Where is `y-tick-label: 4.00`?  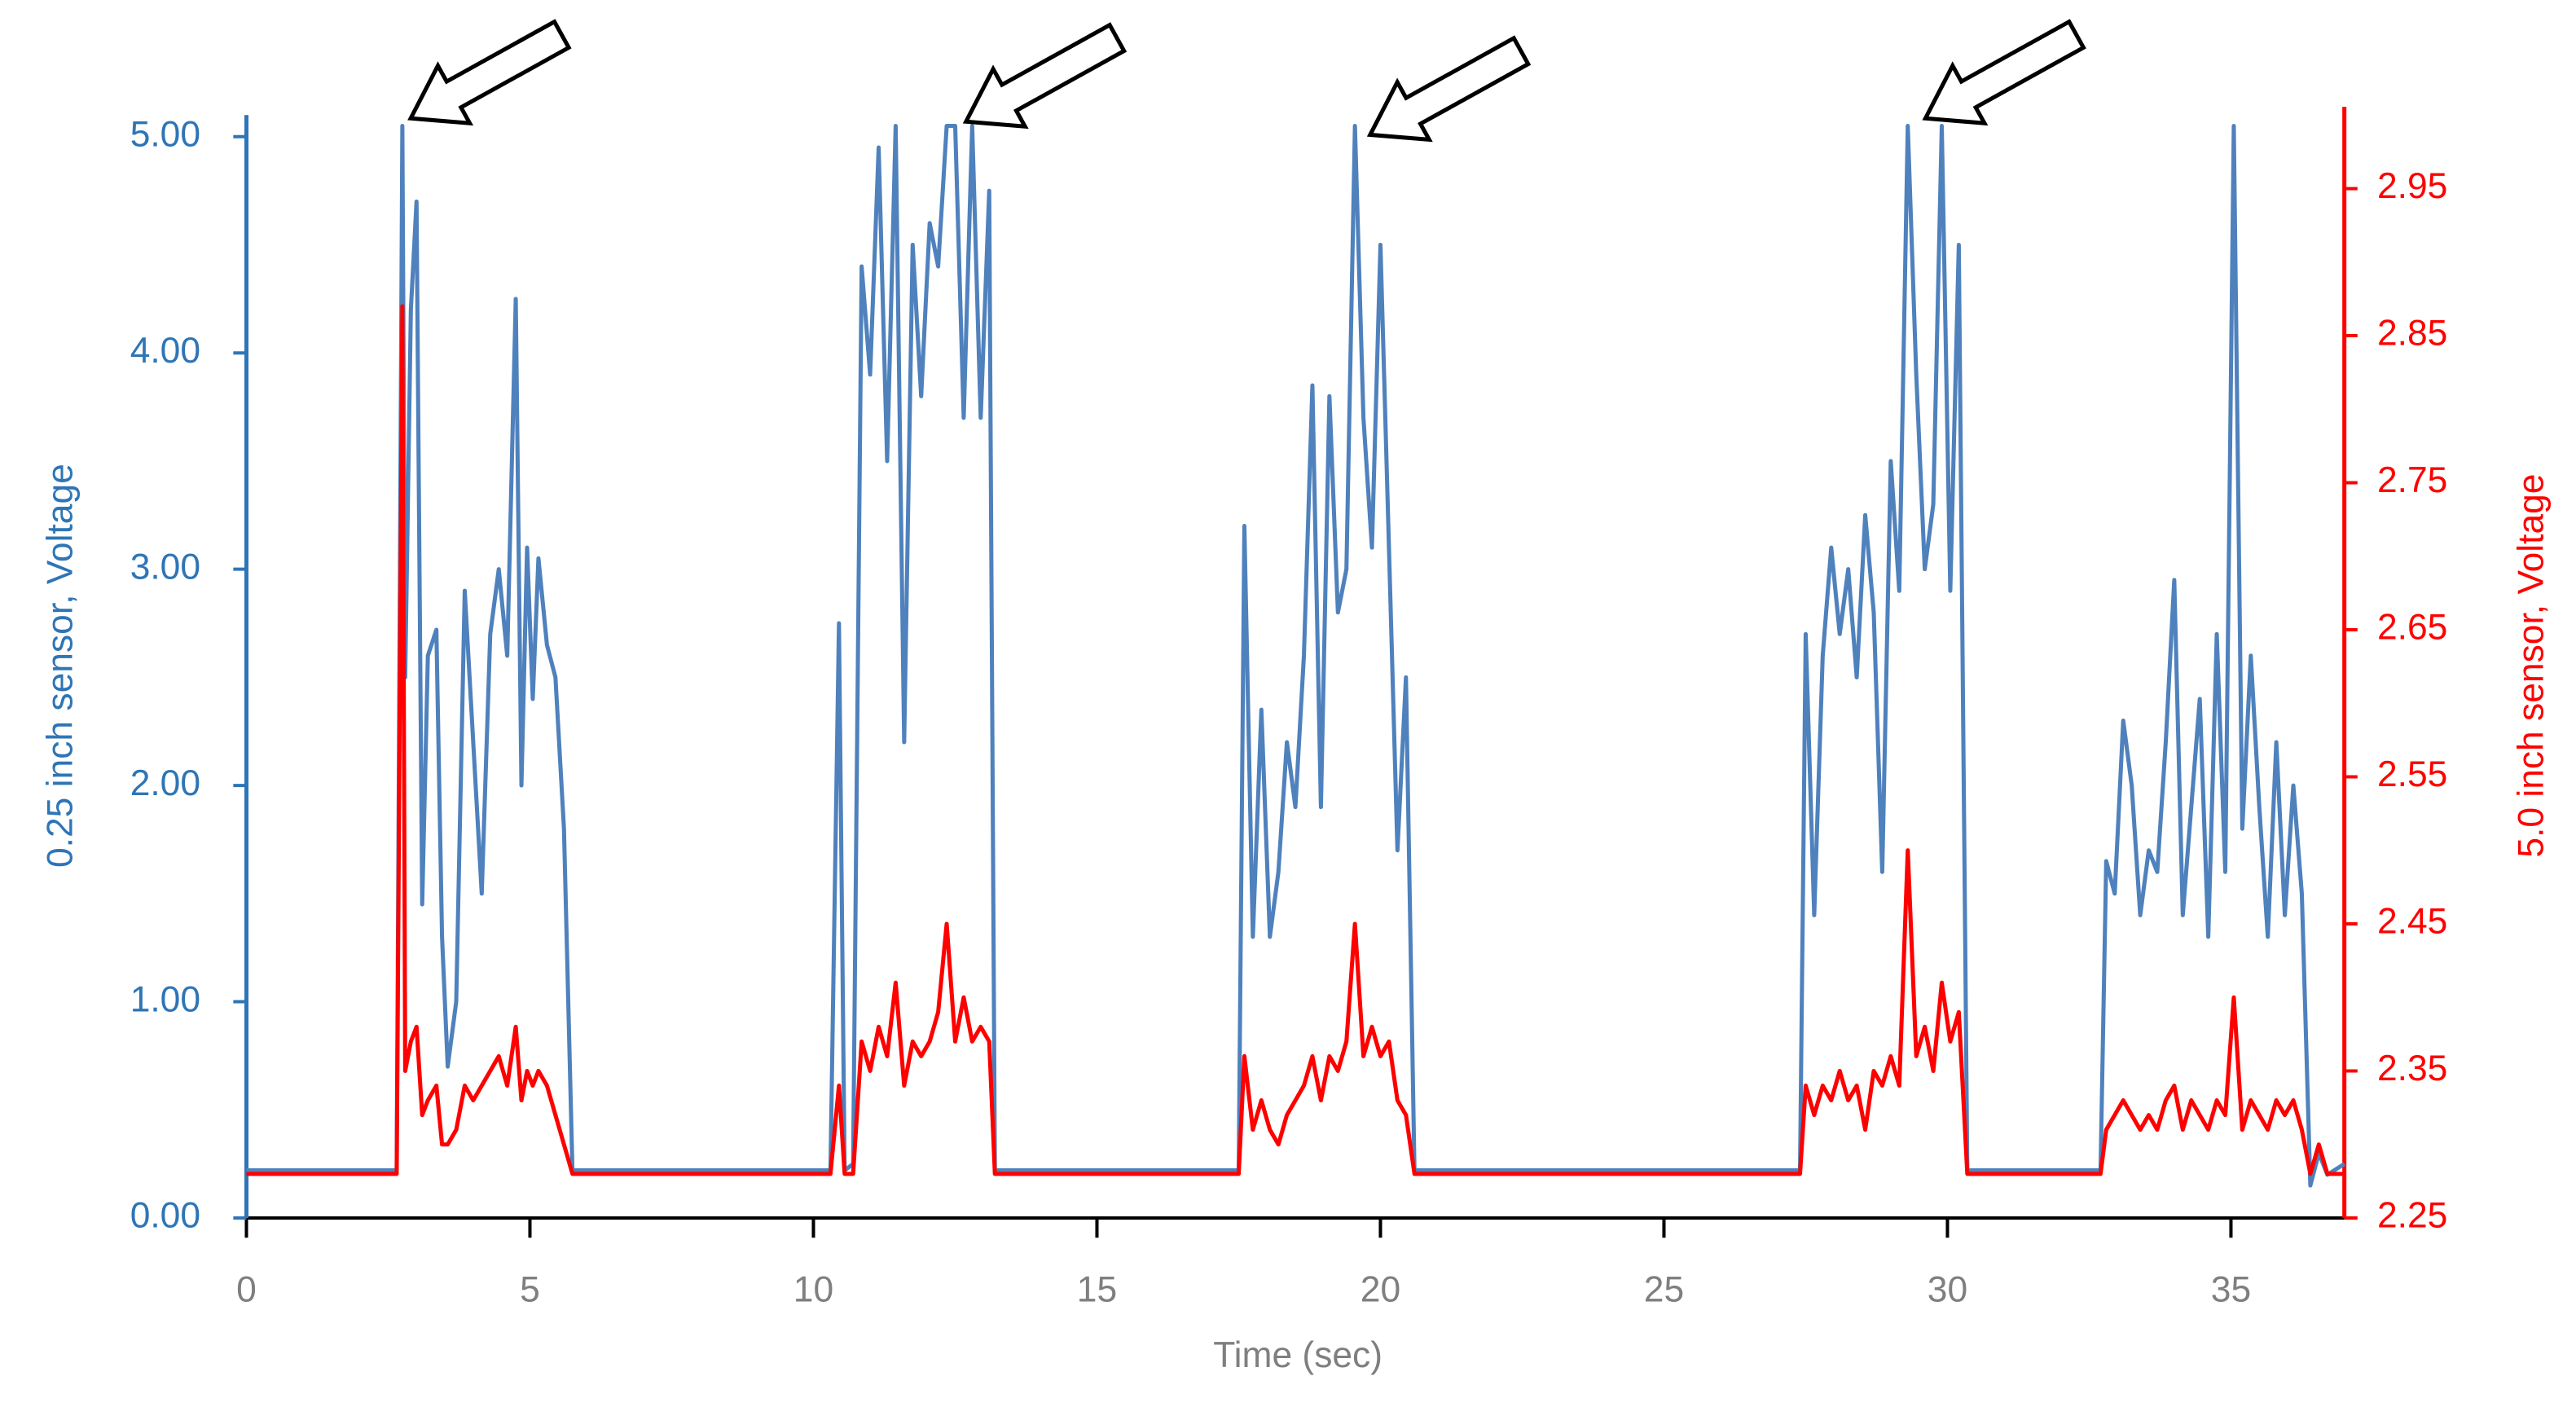
y-tick-label: 4.00 is located at coordinates (165, 351).